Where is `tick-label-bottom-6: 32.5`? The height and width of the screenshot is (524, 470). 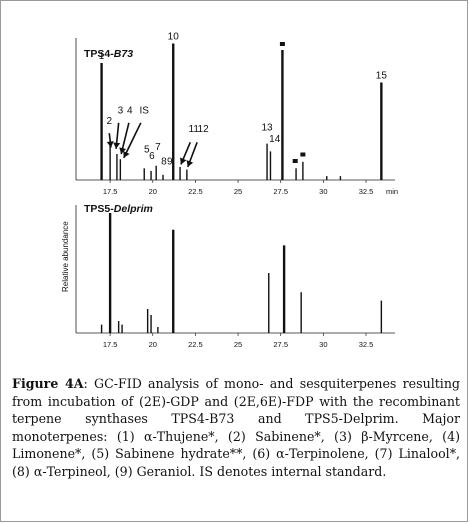
tick-label-bottom-6: 32.5 is located at coordinates (366, 344).